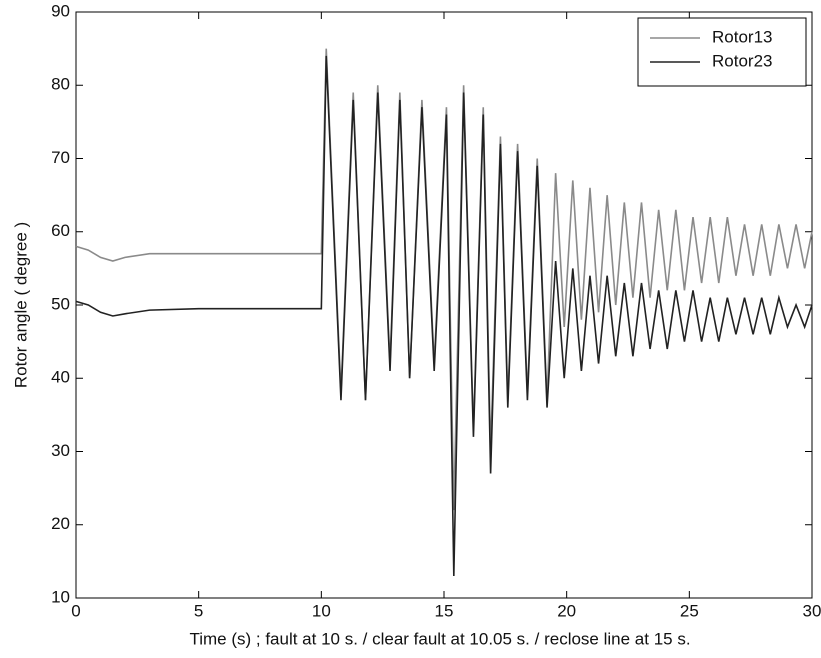  Describe the element at coordinates (566, 610) in the screenshot. I see `x-tick-label: 20` at that location.